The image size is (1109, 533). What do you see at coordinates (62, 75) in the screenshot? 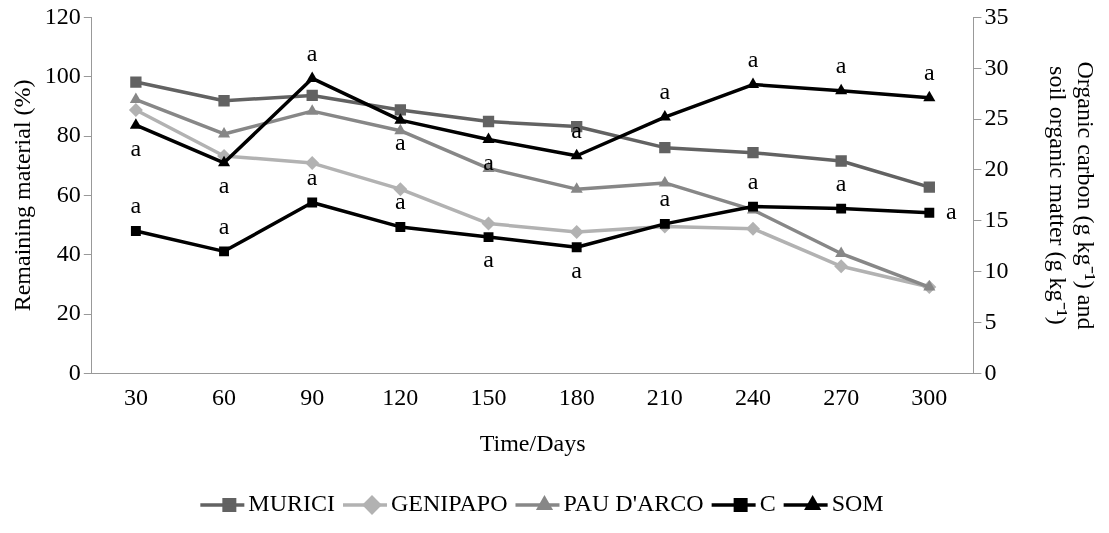
I see `y-tick-label: 100` at bounding box center [62, 75].